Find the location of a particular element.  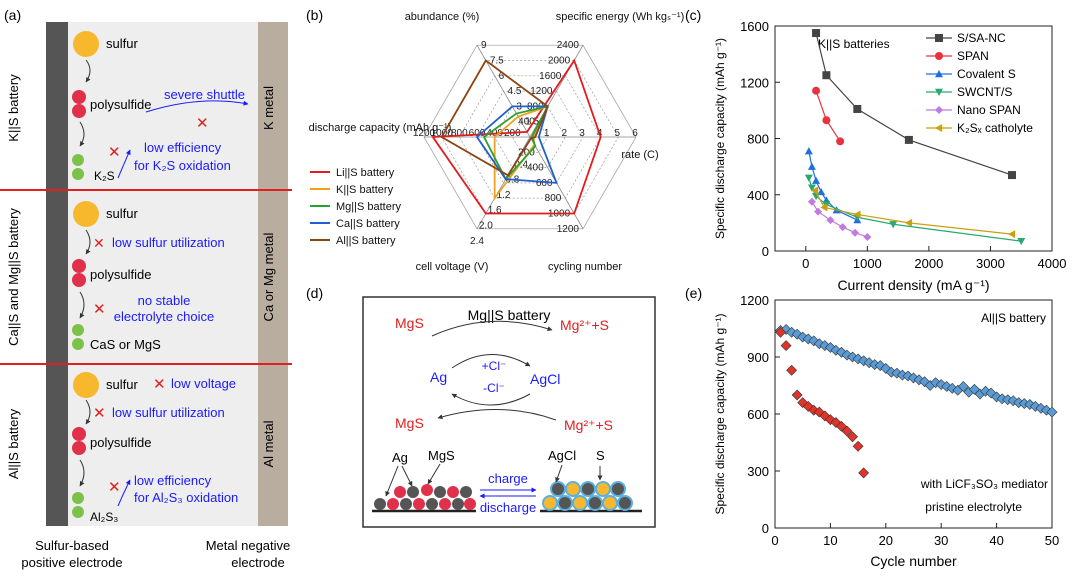

radar-tick-label: 2.0 is located at coordinates (486, 225).